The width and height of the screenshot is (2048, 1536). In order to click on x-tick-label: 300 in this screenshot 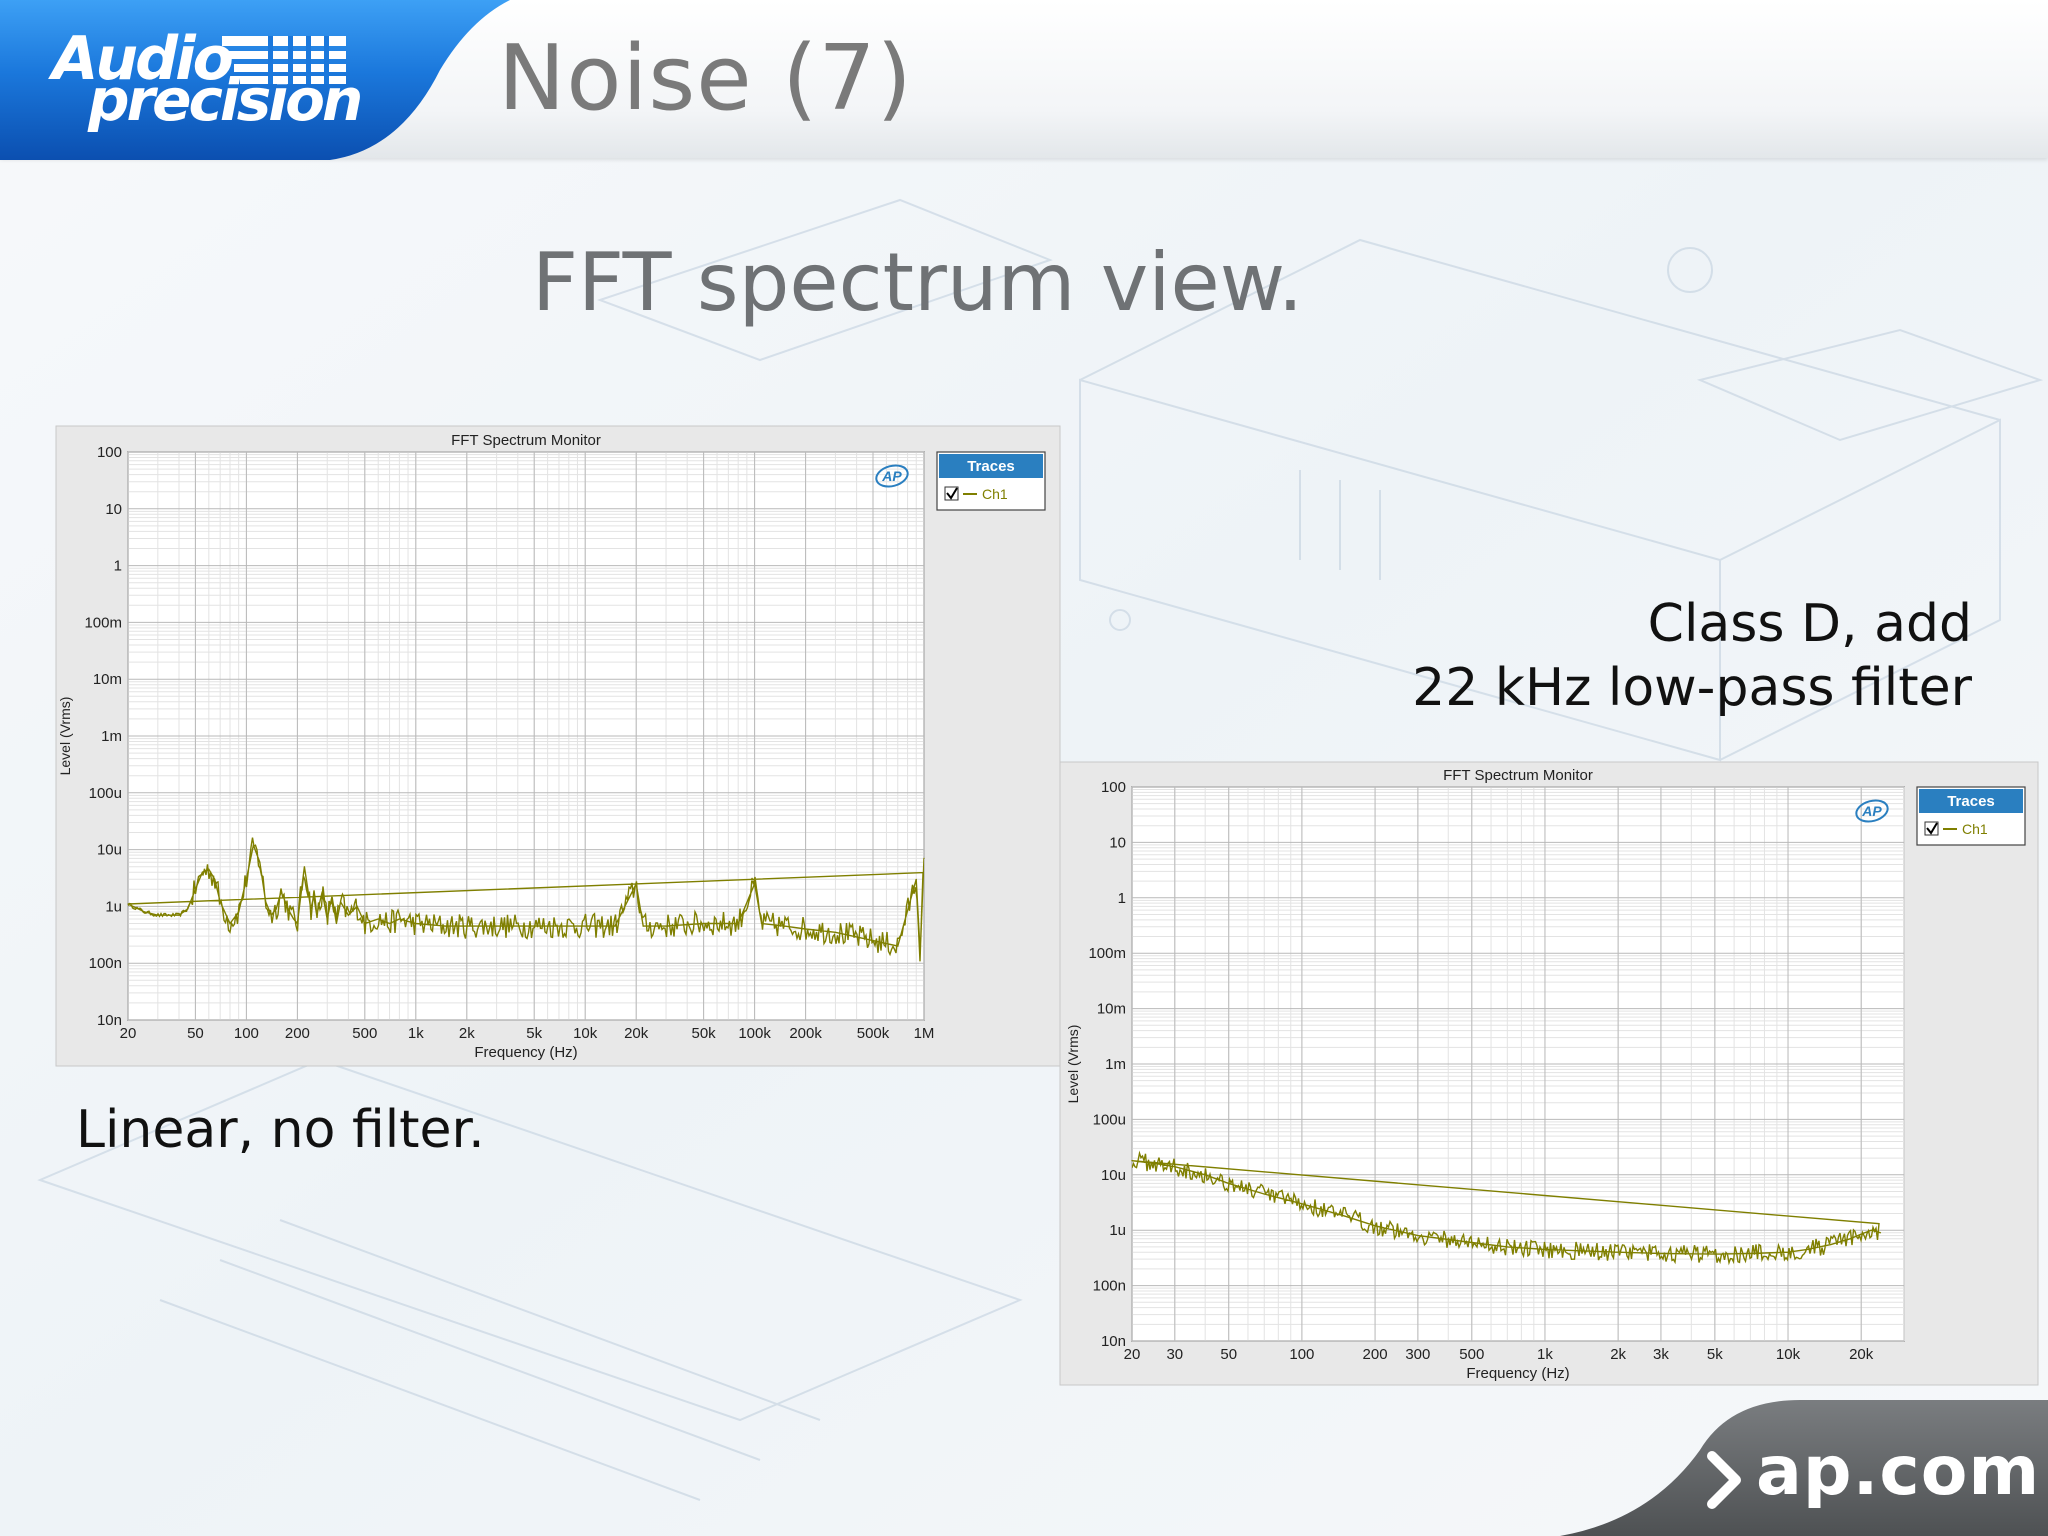, I will do `click(1417, 1354)`.